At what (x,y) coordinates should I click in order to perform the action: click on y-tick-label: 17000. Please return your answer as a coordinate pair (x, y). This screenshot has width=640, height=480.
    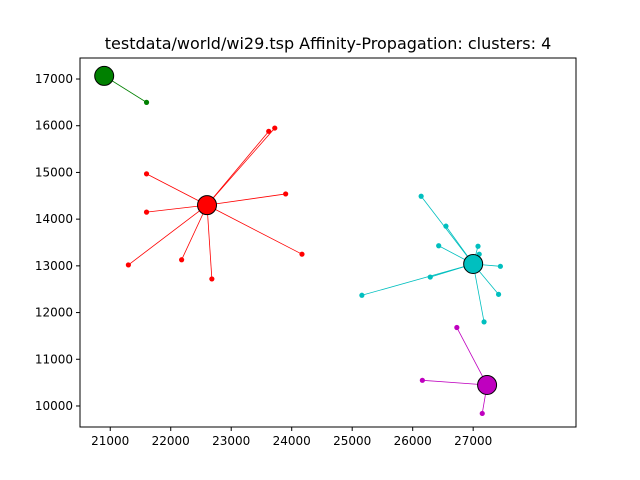
    Looking at the image, I should click on (54, 79).